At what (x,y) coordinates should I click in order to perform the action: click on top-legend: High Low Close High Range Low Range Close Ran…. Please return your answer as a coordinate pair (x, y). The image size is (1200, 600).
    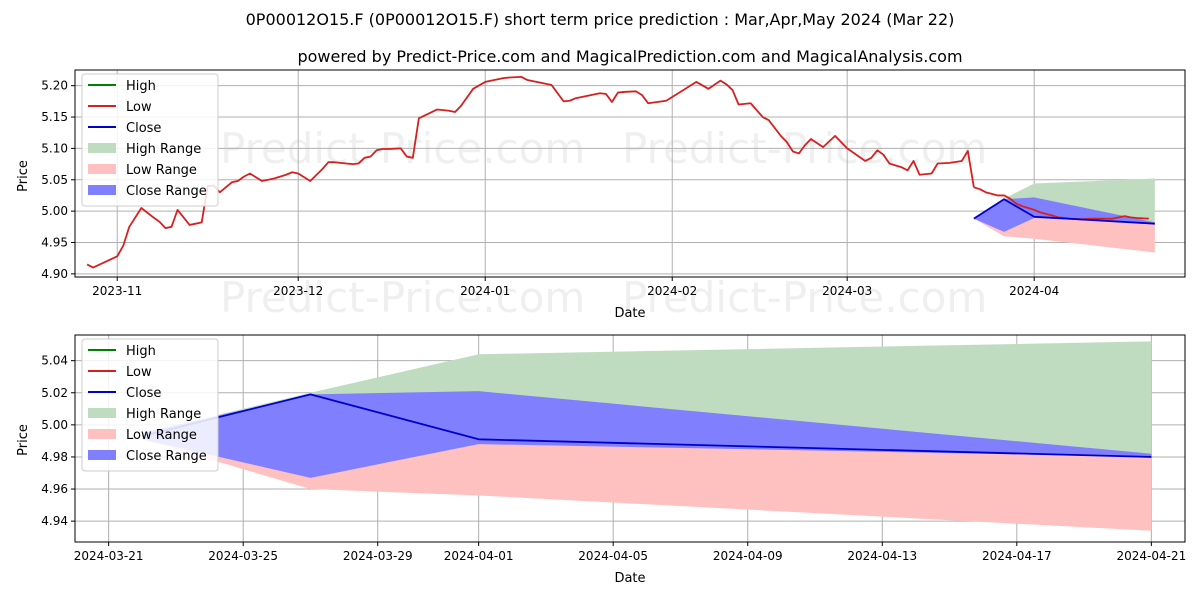
    Looking at the image, I should click on (150, 140).